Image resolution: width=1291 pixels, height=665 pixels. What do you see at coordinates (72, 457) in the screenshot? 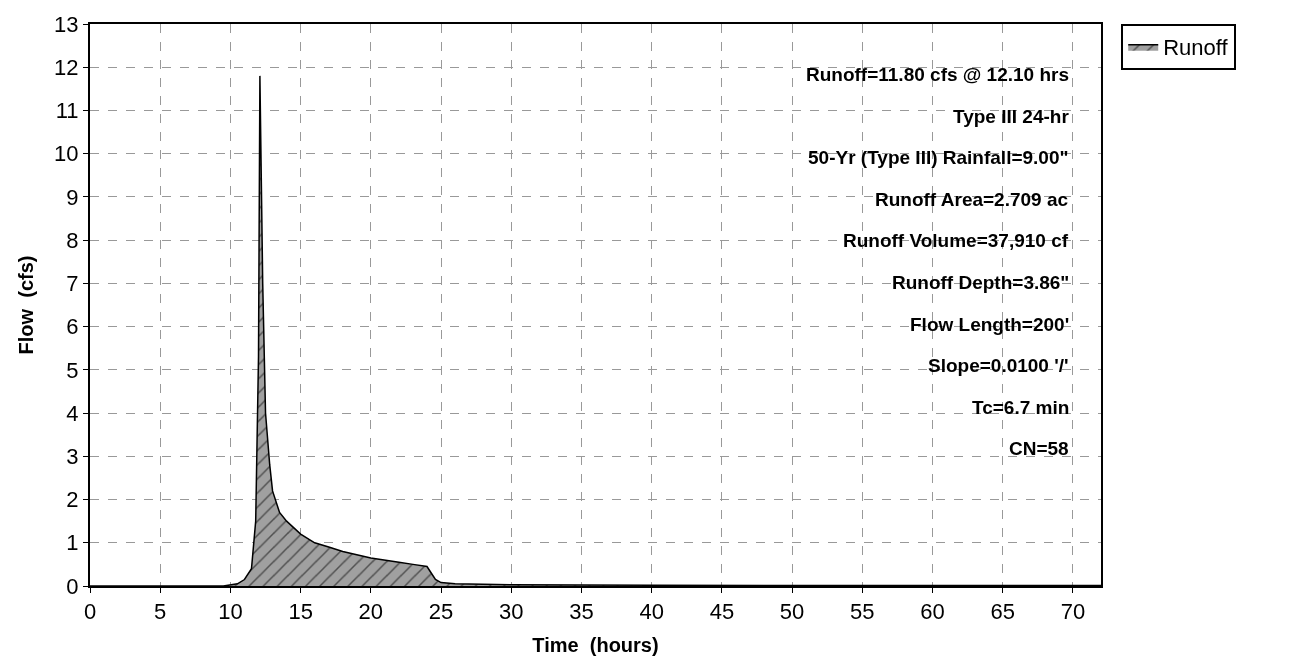
I see `y-tick-label: 3` at bounding box center [72, 457].